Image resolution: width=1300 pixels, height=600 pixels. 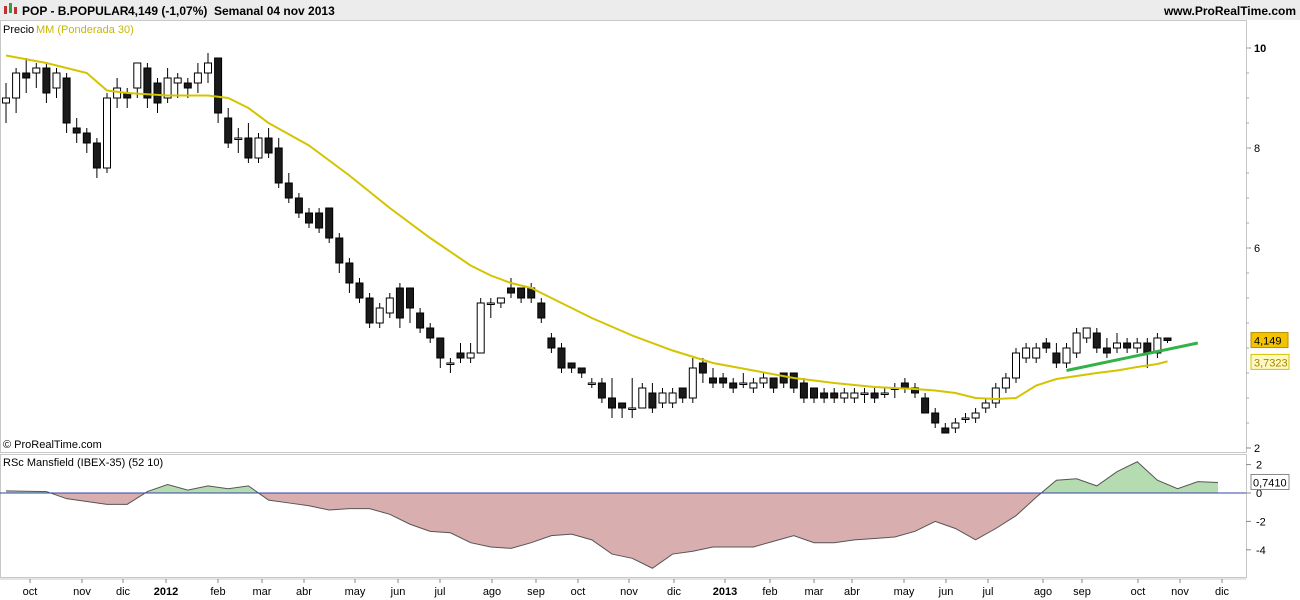 What do you see at coordinates (52, 445) in the screenshot?
I see `watermark: © ProRealTime.com` at bounding box center [52, 445].